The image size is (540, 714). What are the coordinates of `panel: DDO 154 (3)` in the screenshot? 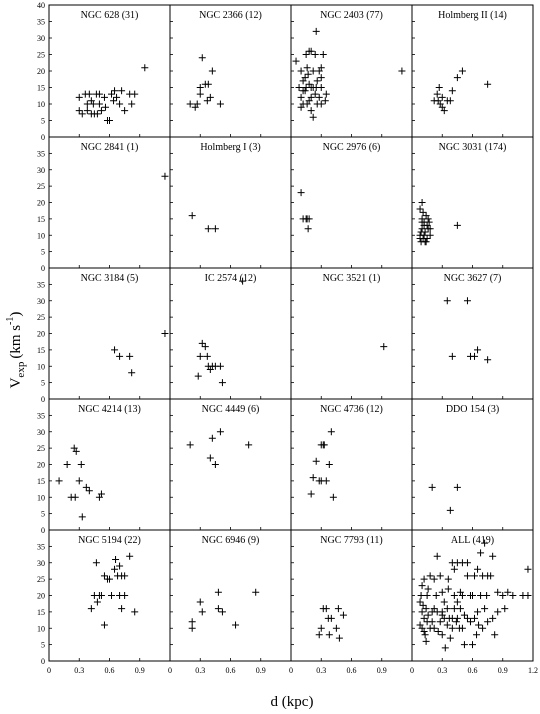 It's located at (472, 464).